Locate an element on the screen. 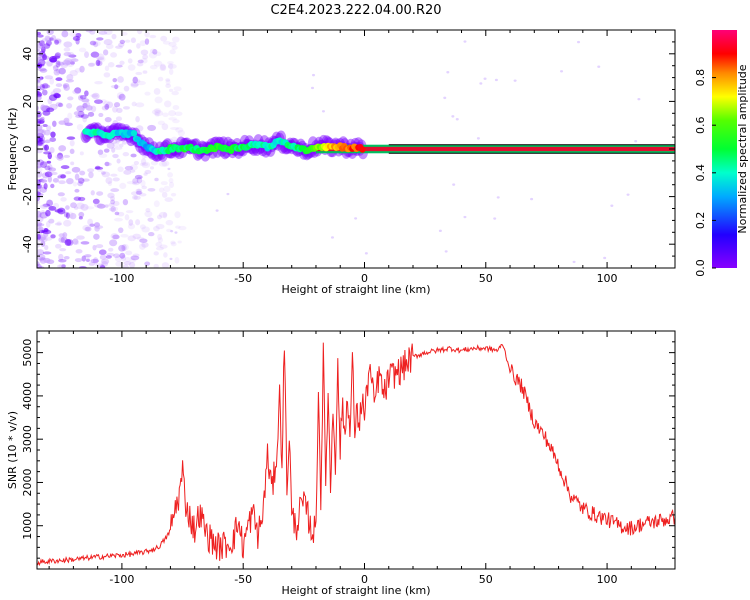 This screenshot has height=600, width=750. x-tick-label: 0 is located at coordinates (364, 579).